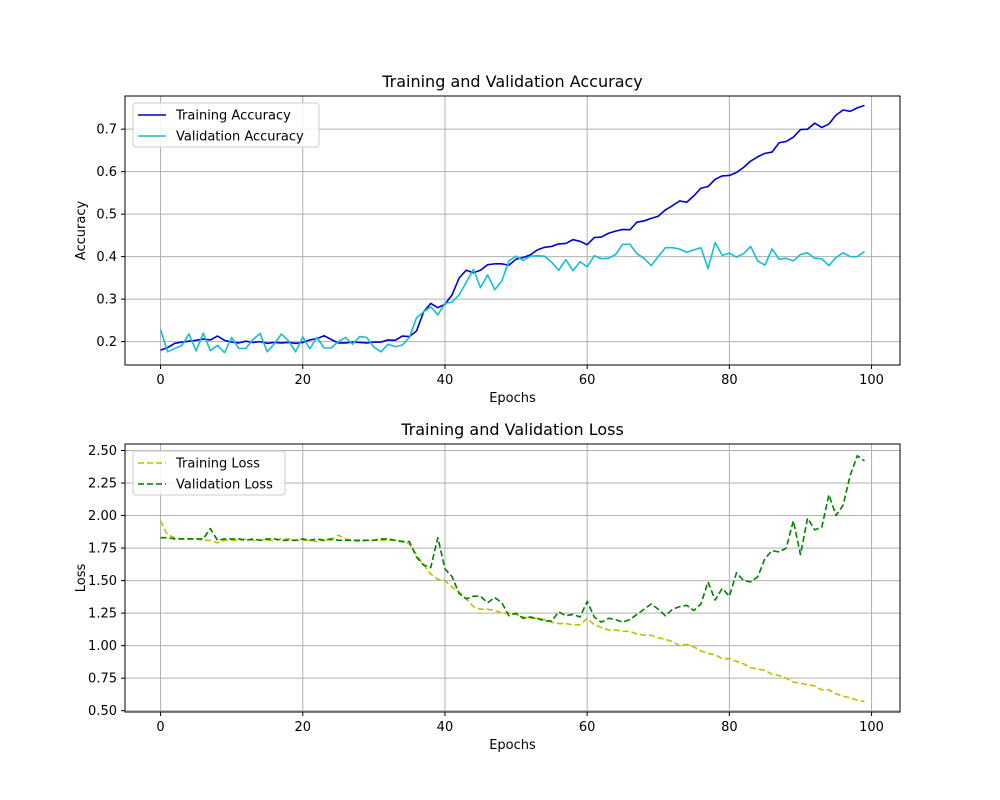 This screenshot has height=800, width=1000. I want to click on training-loss-legend-label: Training Loss, so click(217, 464).